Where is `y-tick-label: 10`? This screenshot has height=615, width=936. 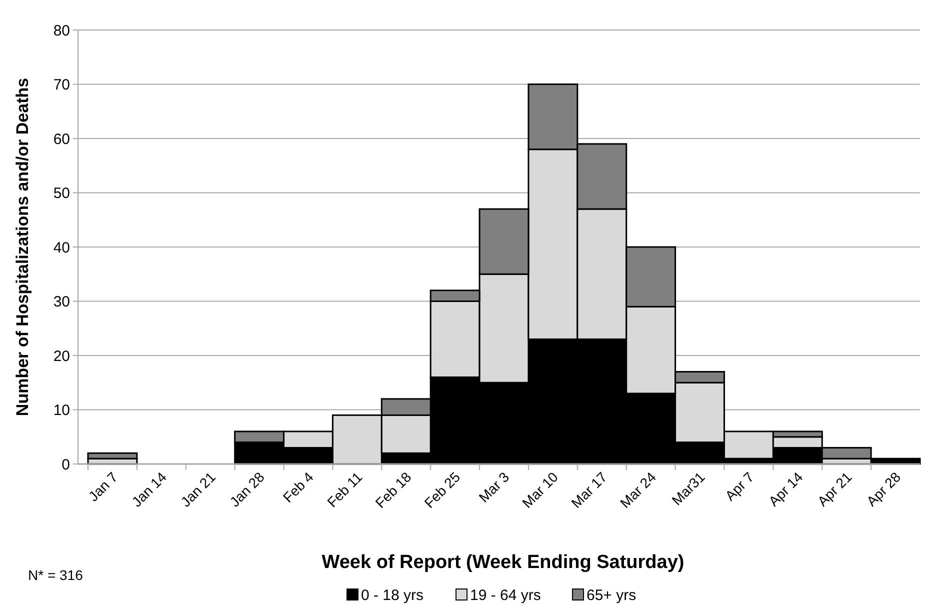 y-tick-label: 10 is located at coordinates (61, 410).